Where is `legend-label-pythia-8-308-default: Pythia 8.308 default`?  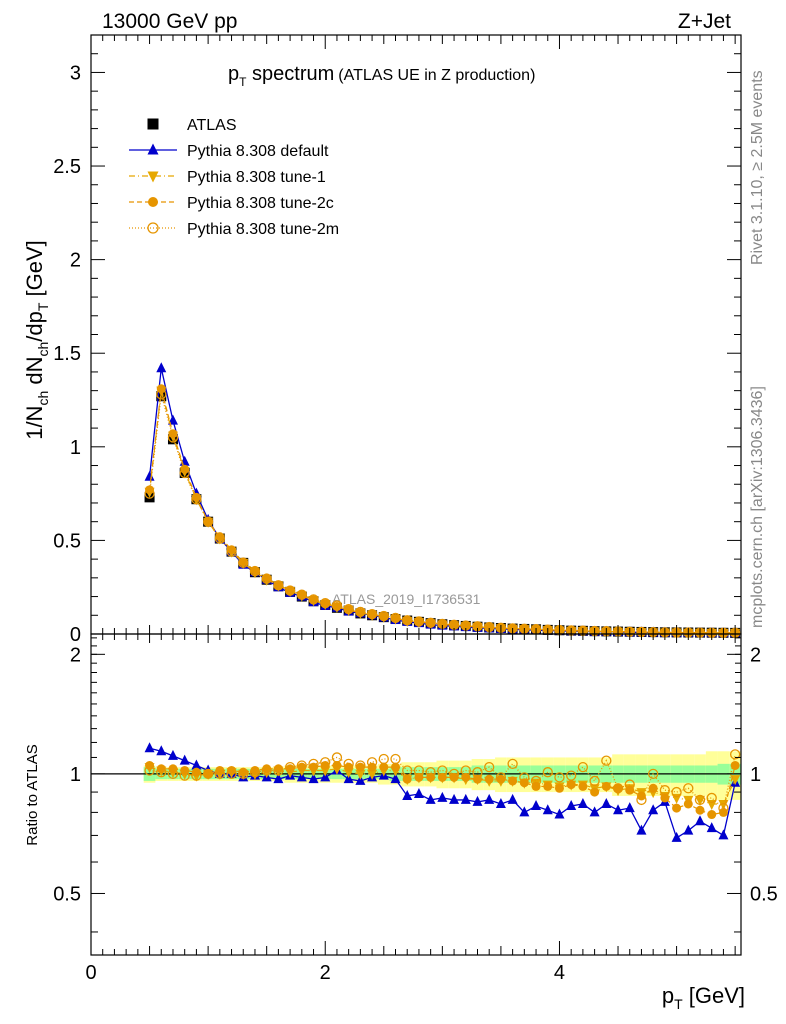 legend-label-pythia-8-308-default: Pythia 8.308 default is located at coordinates (258, 151).